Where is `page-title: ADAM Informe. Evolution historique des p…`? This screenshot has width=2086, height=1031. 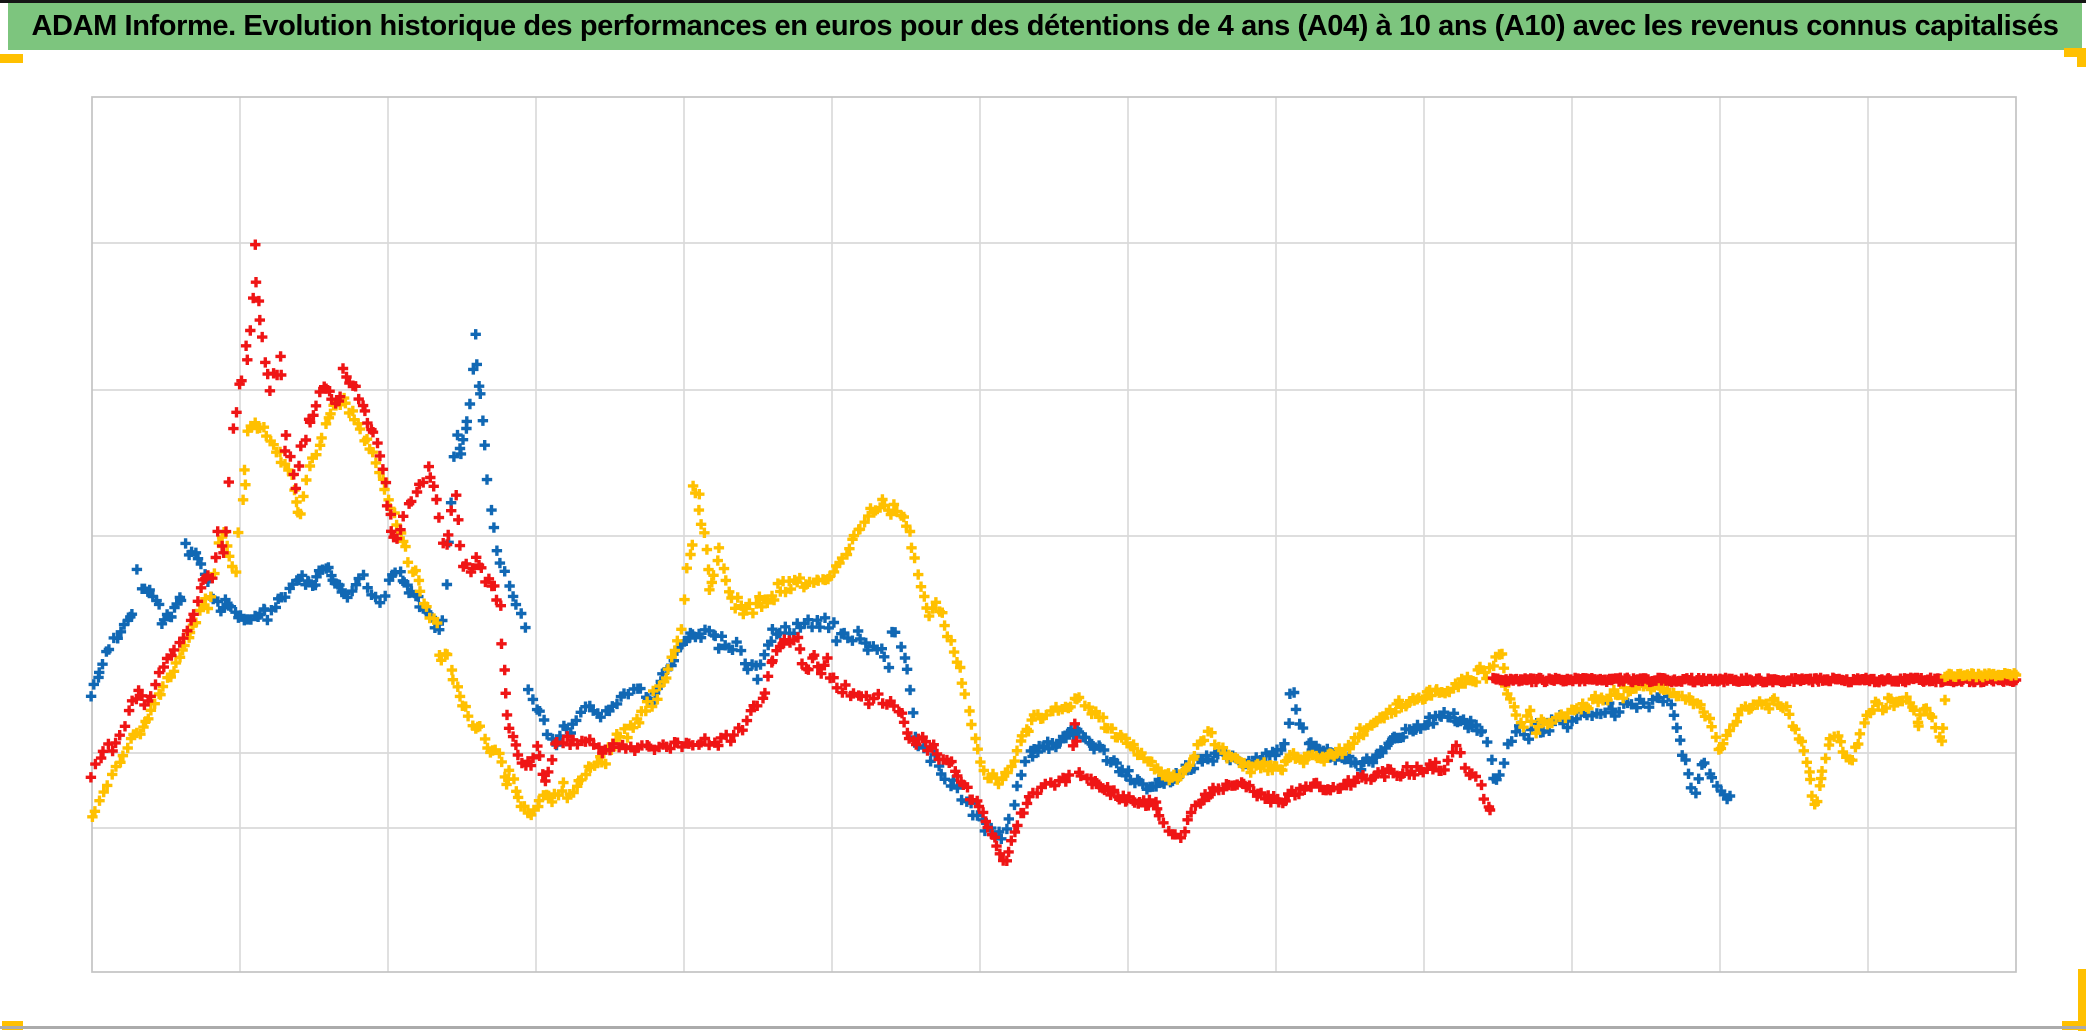
page-title: ADAM Informe. Evolution historique des p… is located at coordinates (1045, 26).